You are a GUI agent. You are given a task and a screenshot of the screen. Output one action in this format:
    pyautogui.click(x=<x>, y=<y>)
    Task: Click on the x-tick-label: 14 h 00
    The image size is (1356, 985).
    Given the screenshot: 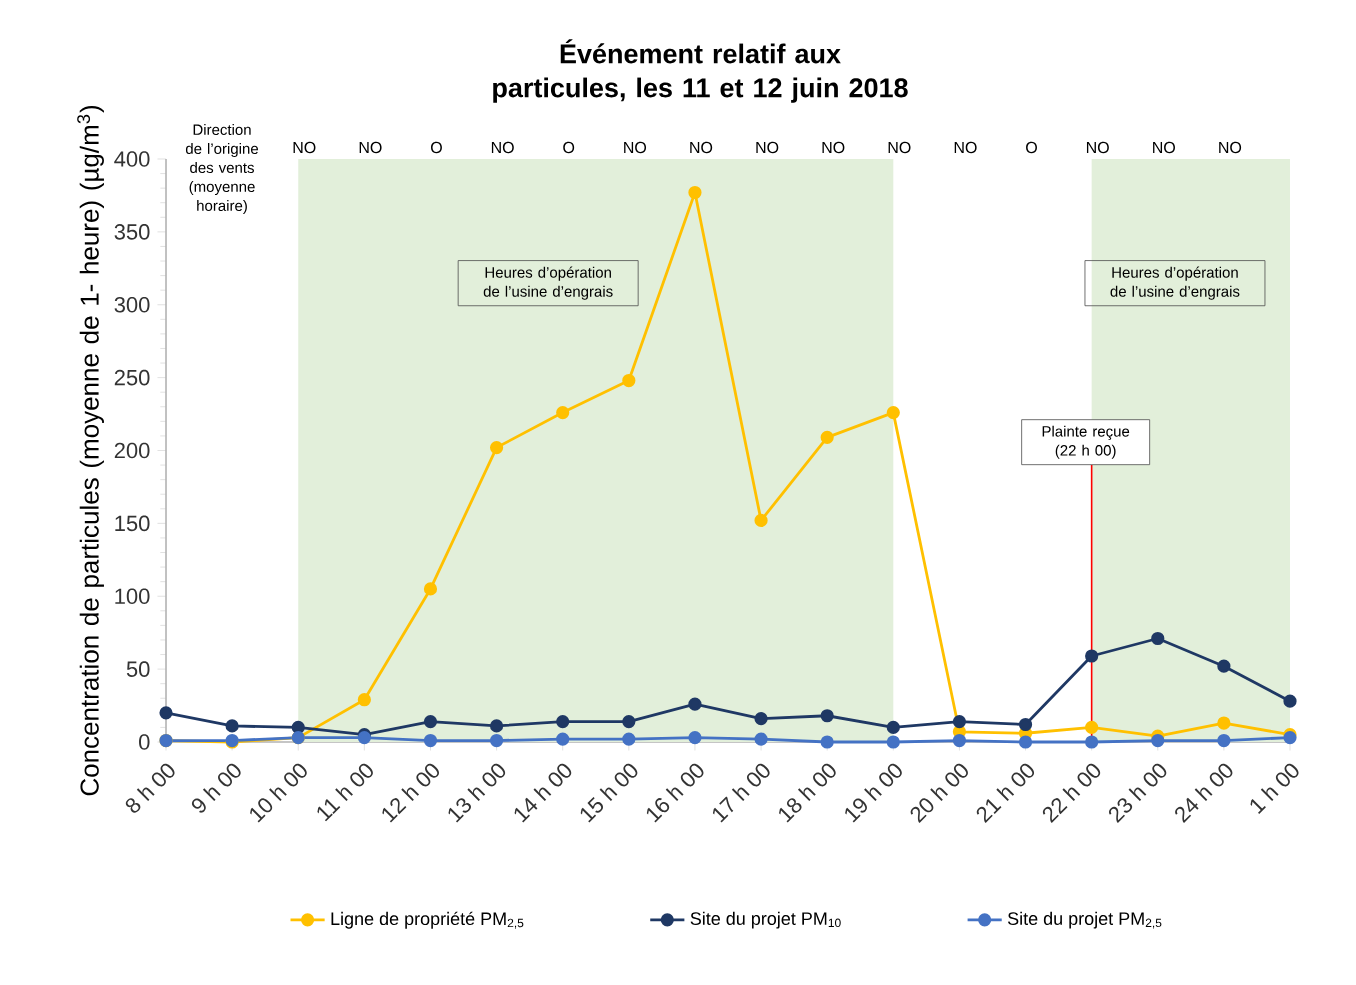 What is the action you would take?
    pyautogui.click(x=543, y=793)
    